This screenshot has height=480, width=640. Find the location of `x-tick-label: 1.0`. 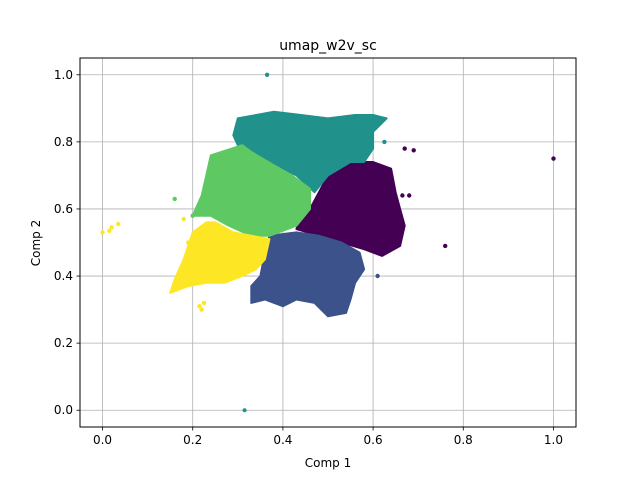

x-tick-label: 1.0 is located at coordinates (553, 440).